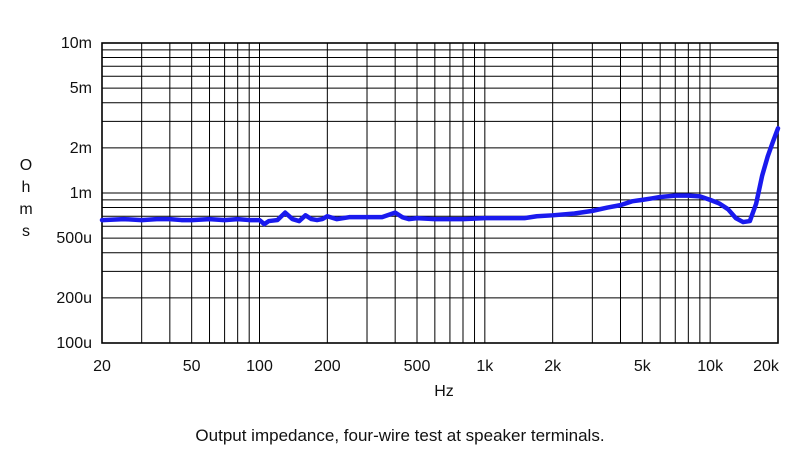 The image size is (800, 471). I want to click on x-tick-label: 100, so click(259, 366).